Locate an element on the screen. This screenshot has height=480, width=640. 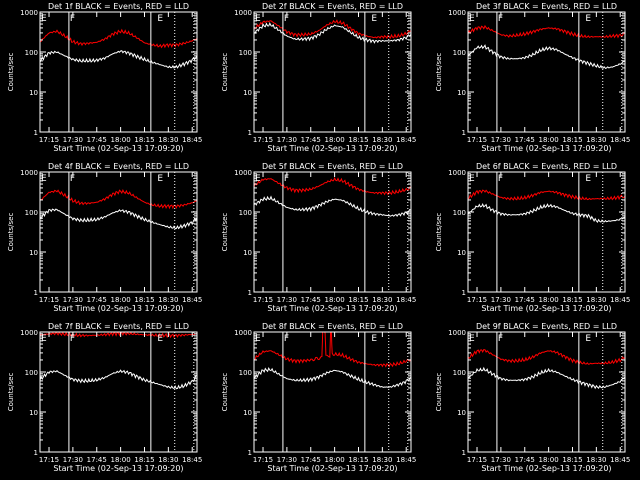
panel-title: Det 2f BLACK = Events, RED = LLD is located at coordinates (332, 6).